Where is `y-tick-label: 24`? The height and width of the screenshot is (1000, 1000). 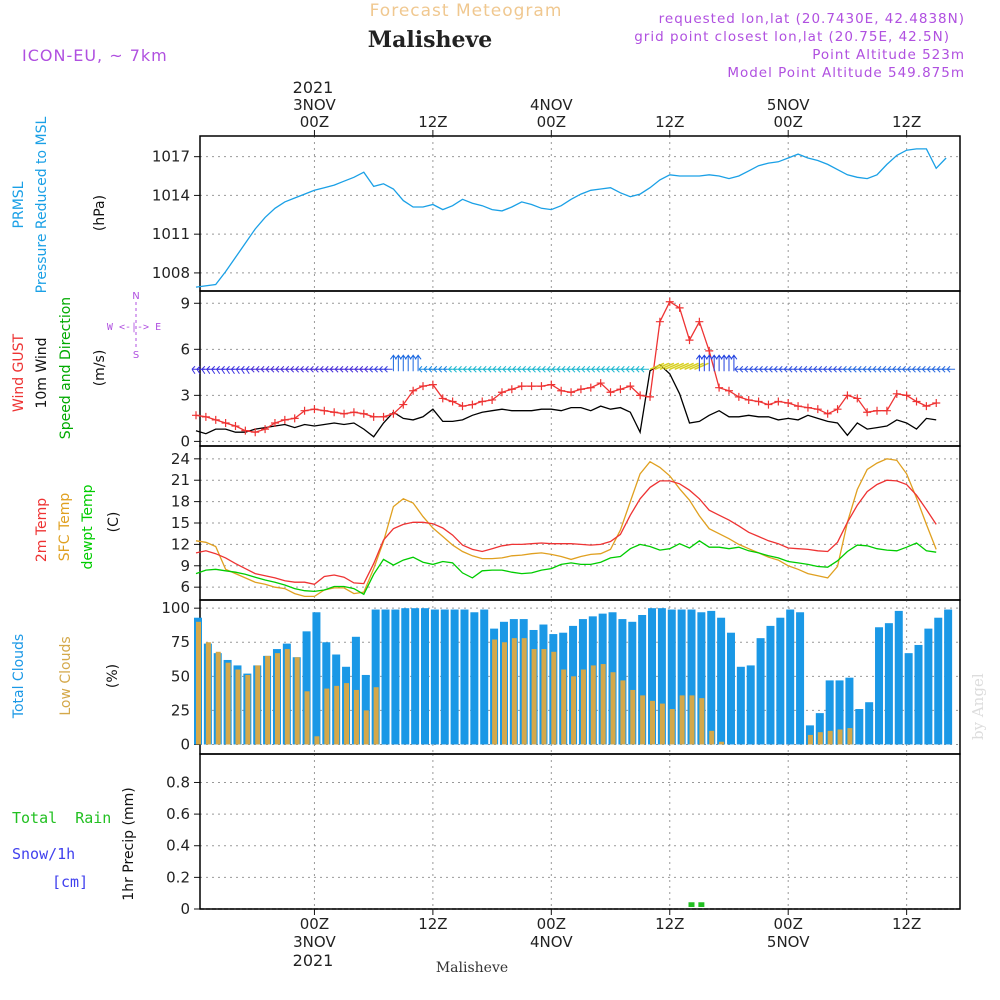
y-tick-label: 24 is located at coordinates (180, 459).